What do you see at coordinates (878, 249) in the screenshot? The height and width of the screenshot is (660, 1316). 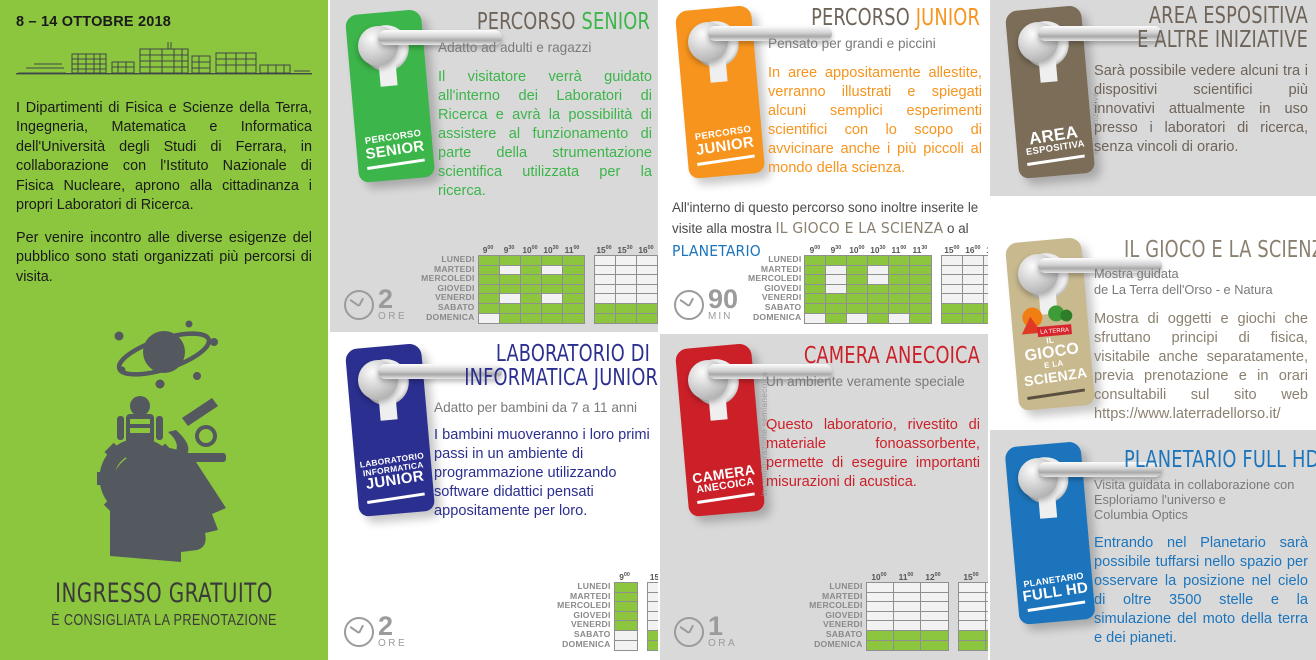 I see `time-label: 1030` at bounding box center [878, 249].